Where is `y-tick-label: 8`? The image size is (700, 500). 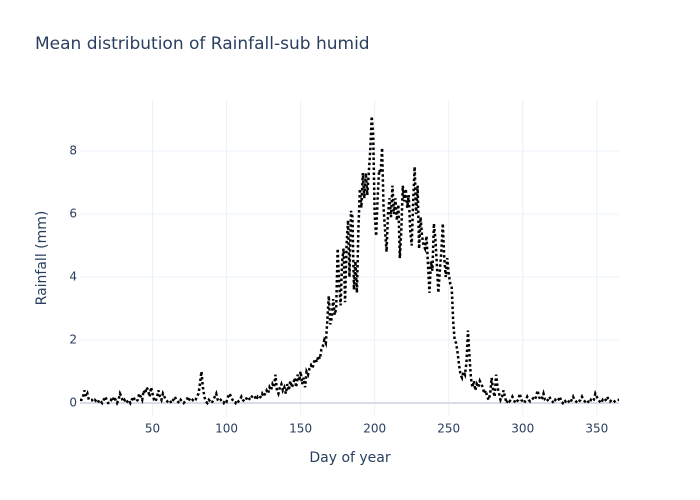 y-tick-label: 8 is located at coordinates (73, 151).